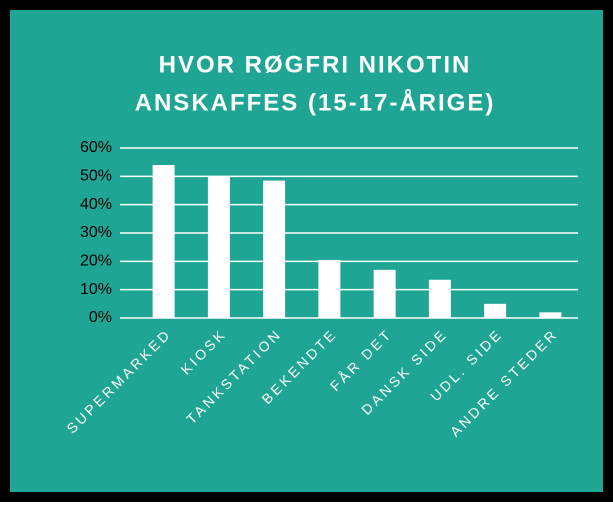  What do you see at coordinates (96, 289) in the screenshot?
I see `y-tick-label: 10%` at bounding box center [96, 289].